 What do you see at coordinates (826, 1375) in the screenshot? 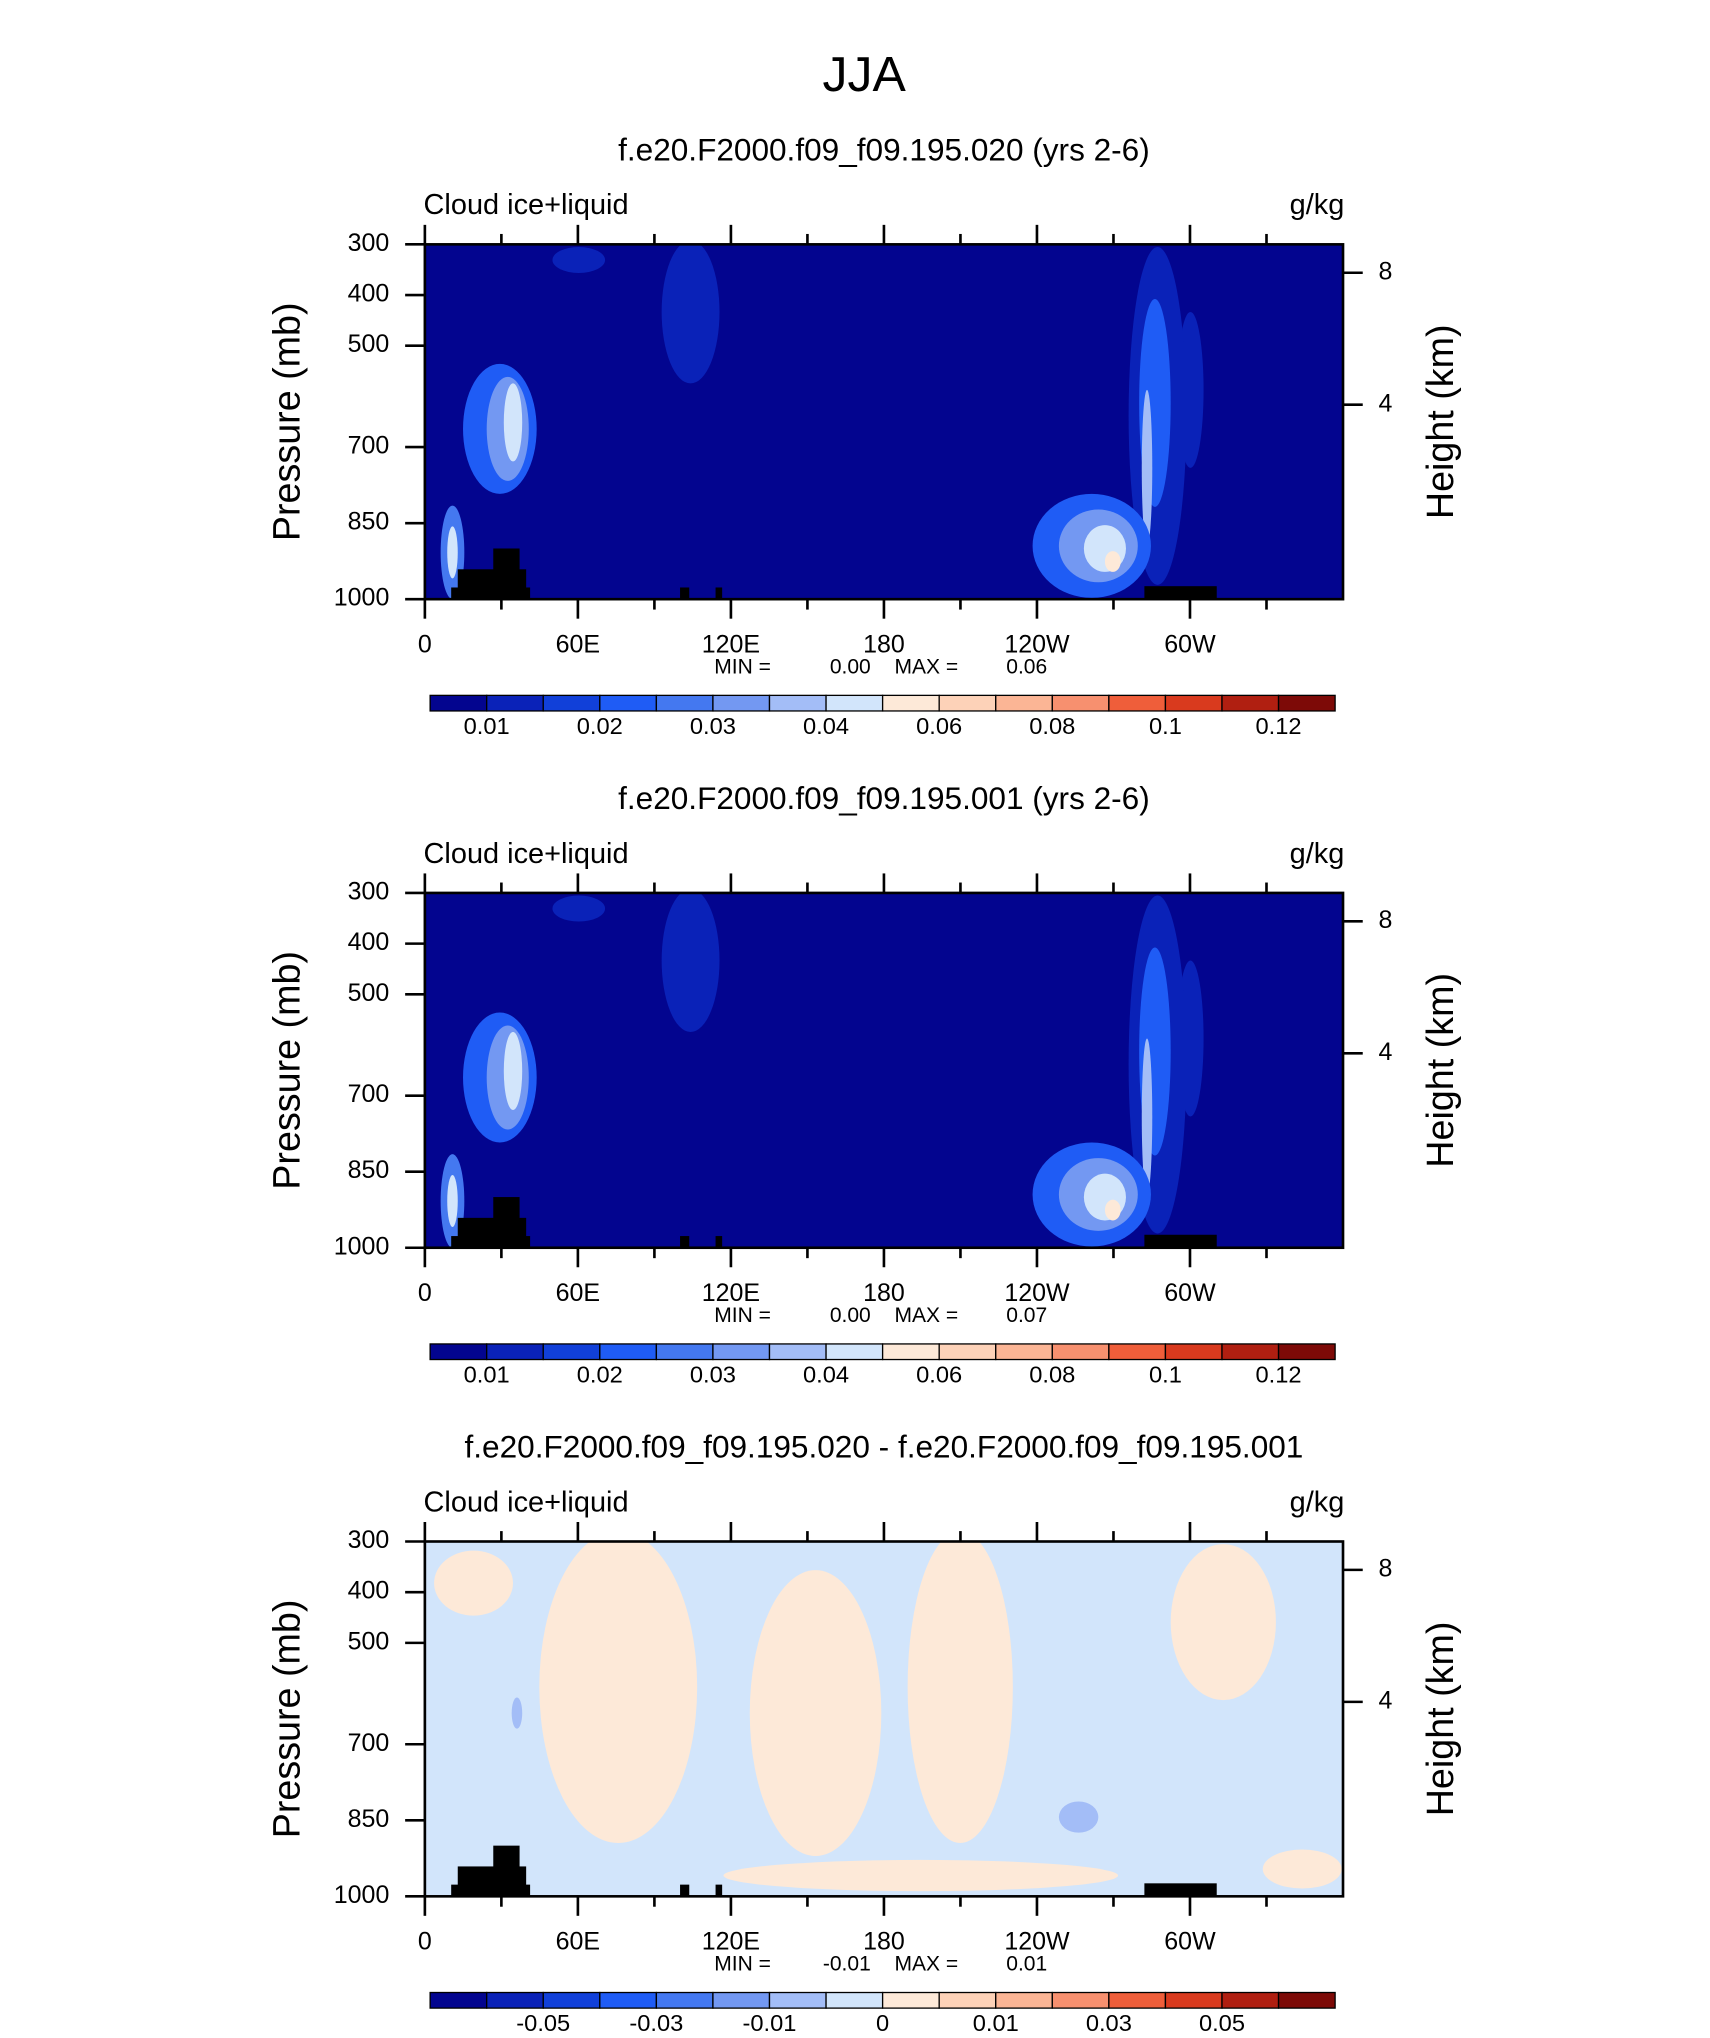
I see `colorbar-label: 0.04` at bounding box center [826, 1375].